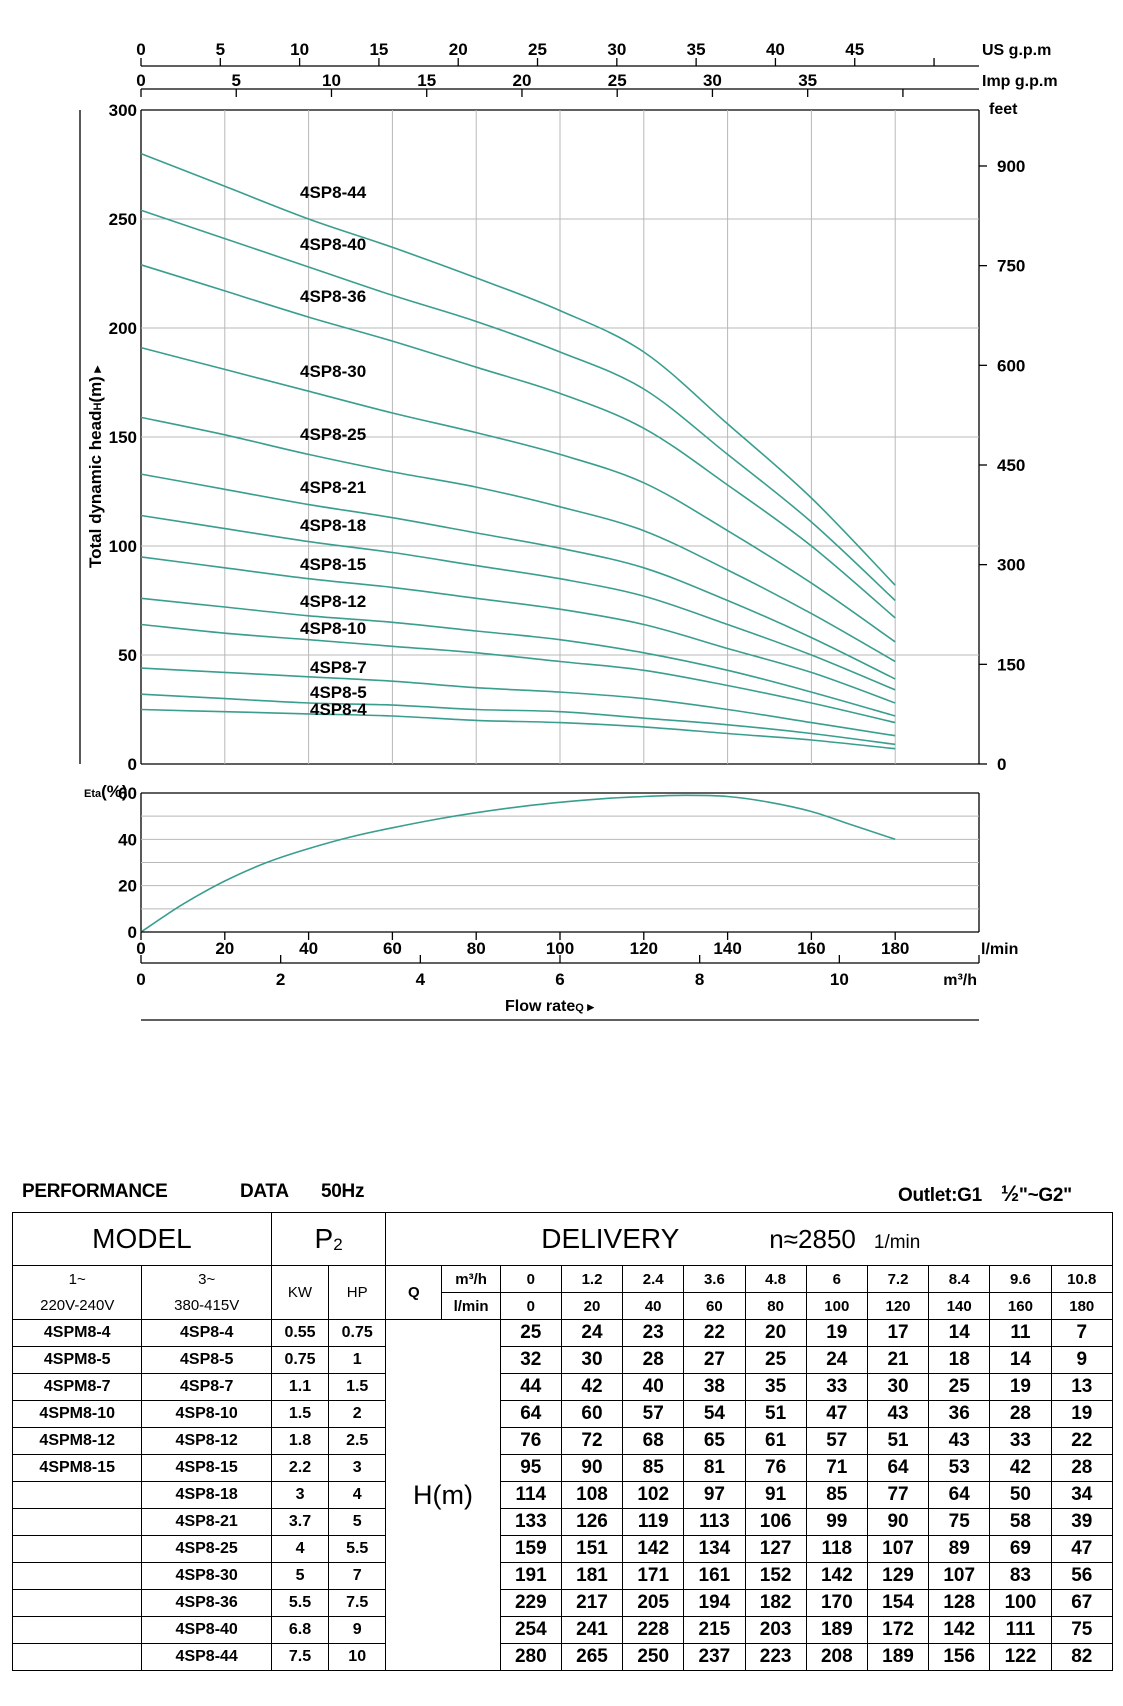 This screenshot has width=1123, height=1706. What do you see at coordinates (530, 1468) in the screenshot?
I see `head-value-cell: 95` at bounding box center [530, 1468].